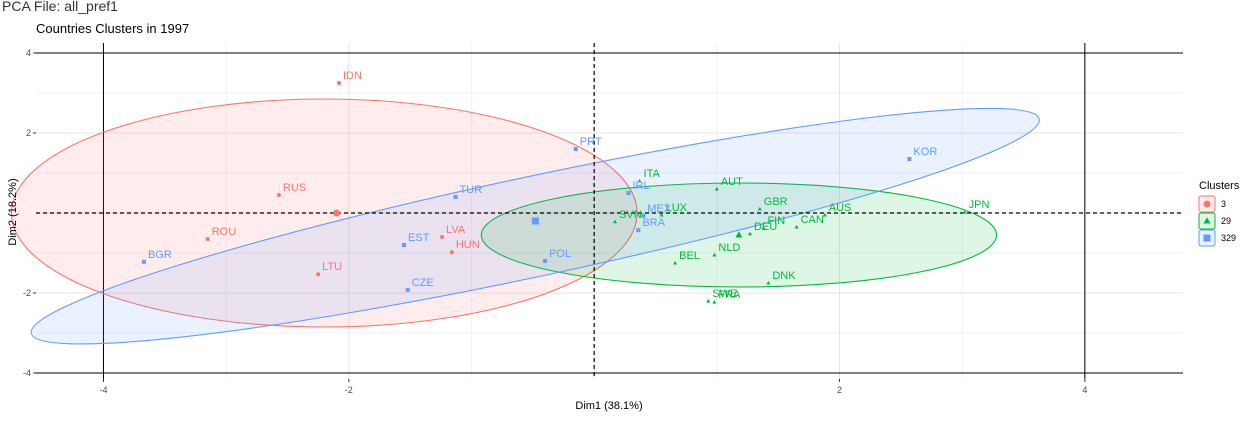 The height and width of the screenshot is (439, 1255). I want to click on point-label-nld: NLD, so click(729, 248).